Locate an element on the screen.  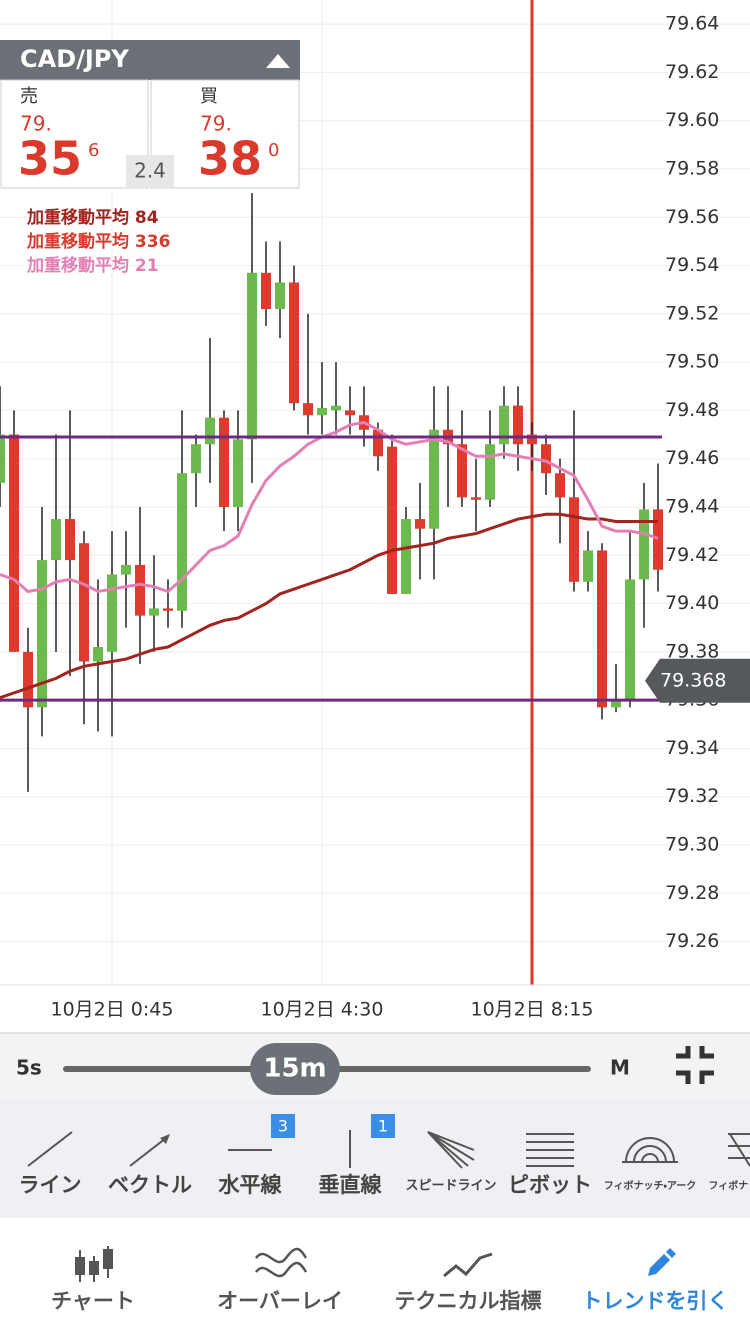
tab-label: オーバーレイ is located at coordinates (280, 1301).